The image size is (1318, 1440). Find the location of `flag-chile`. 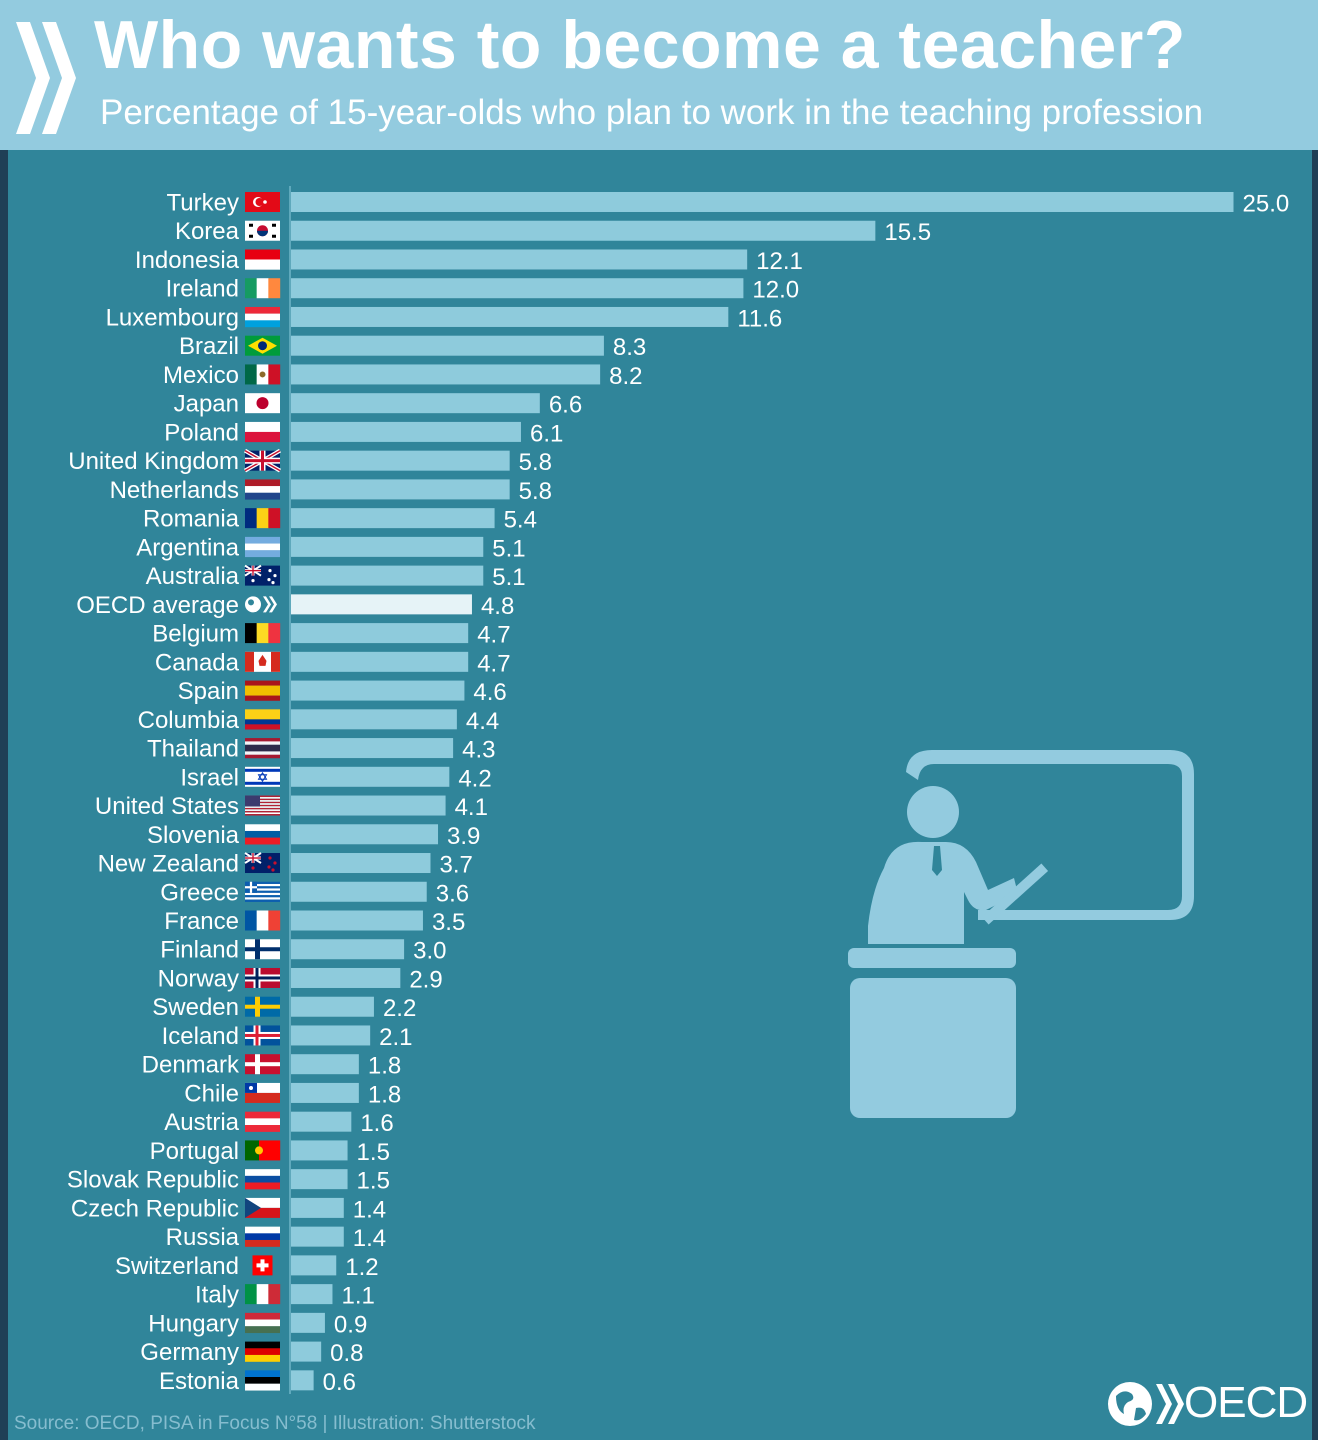

flag-chile is located at coordinates (262, 1092).